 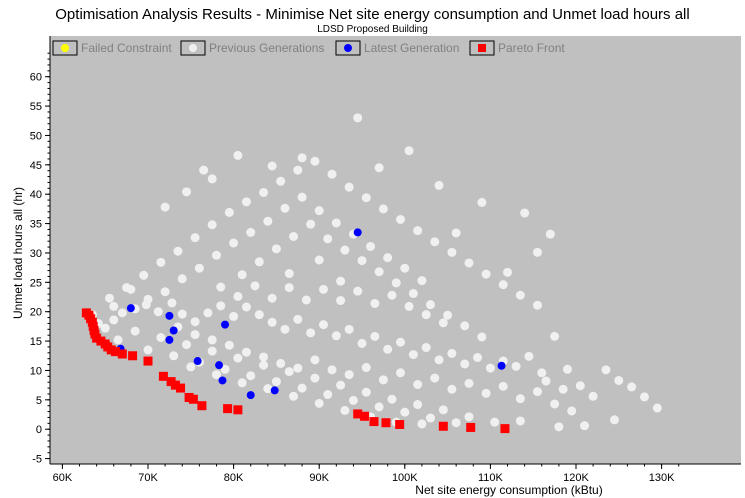 What do you see at coordinates (36, 371) in the screenshot?
I see `y-tick-label: 10` at bounding box center [36, 371].